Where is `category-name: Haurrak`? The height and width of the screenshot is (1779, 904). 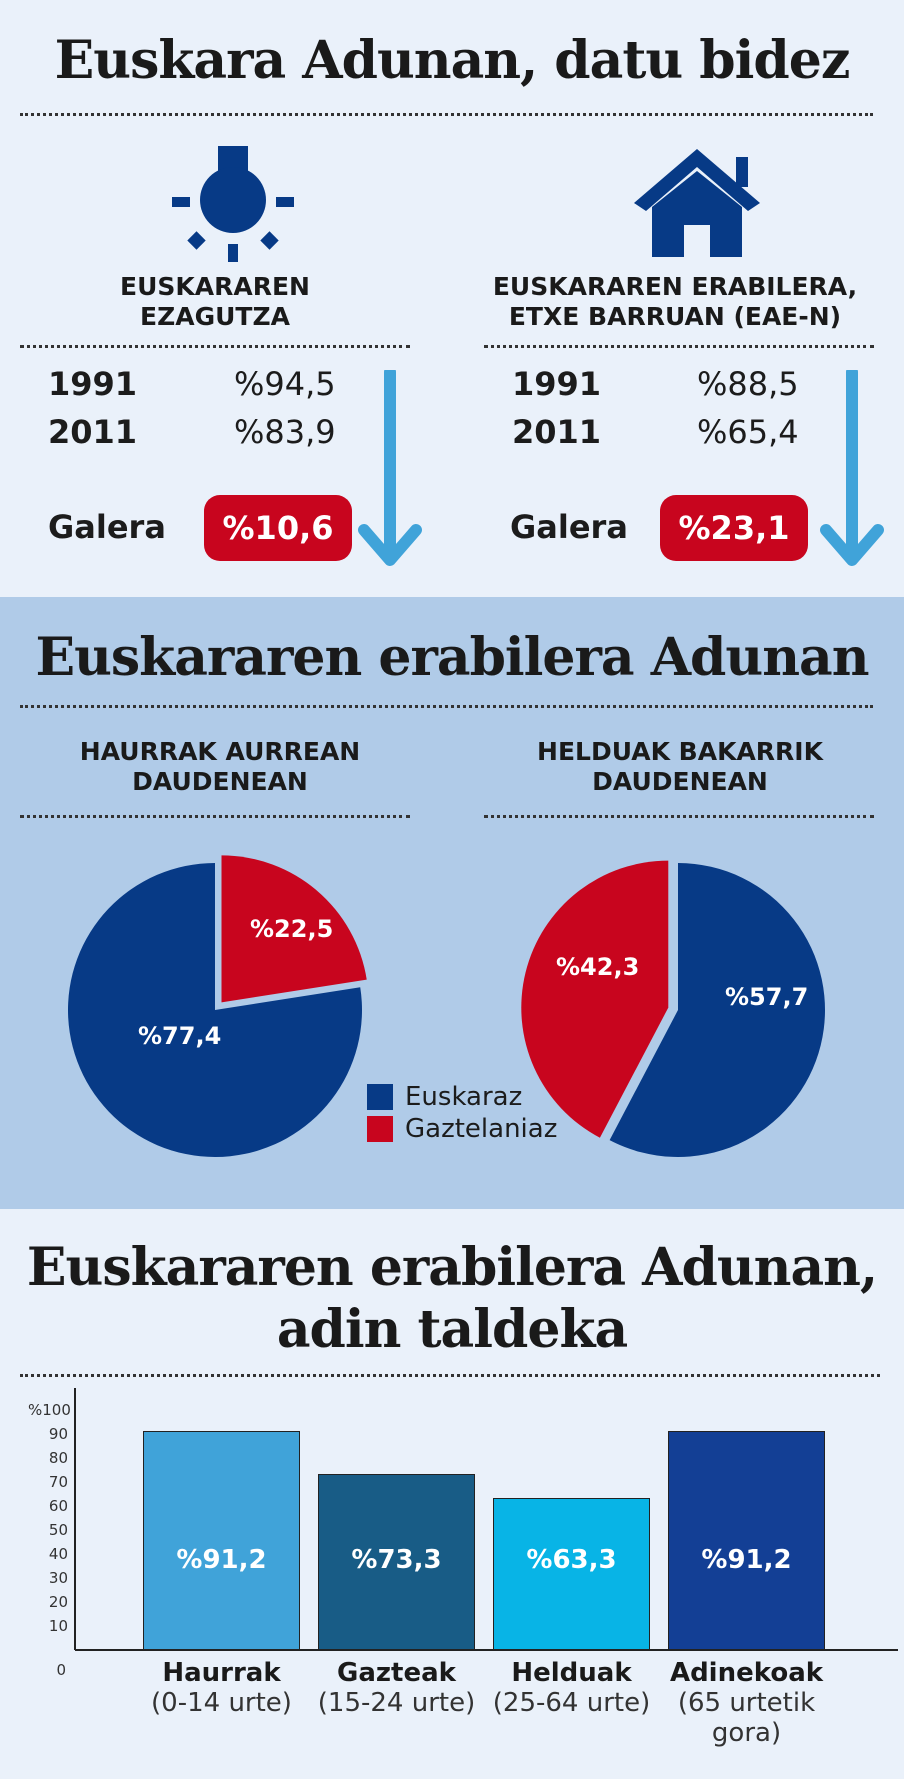
category-name: Haurrak is located at coordinates (221, 1673).